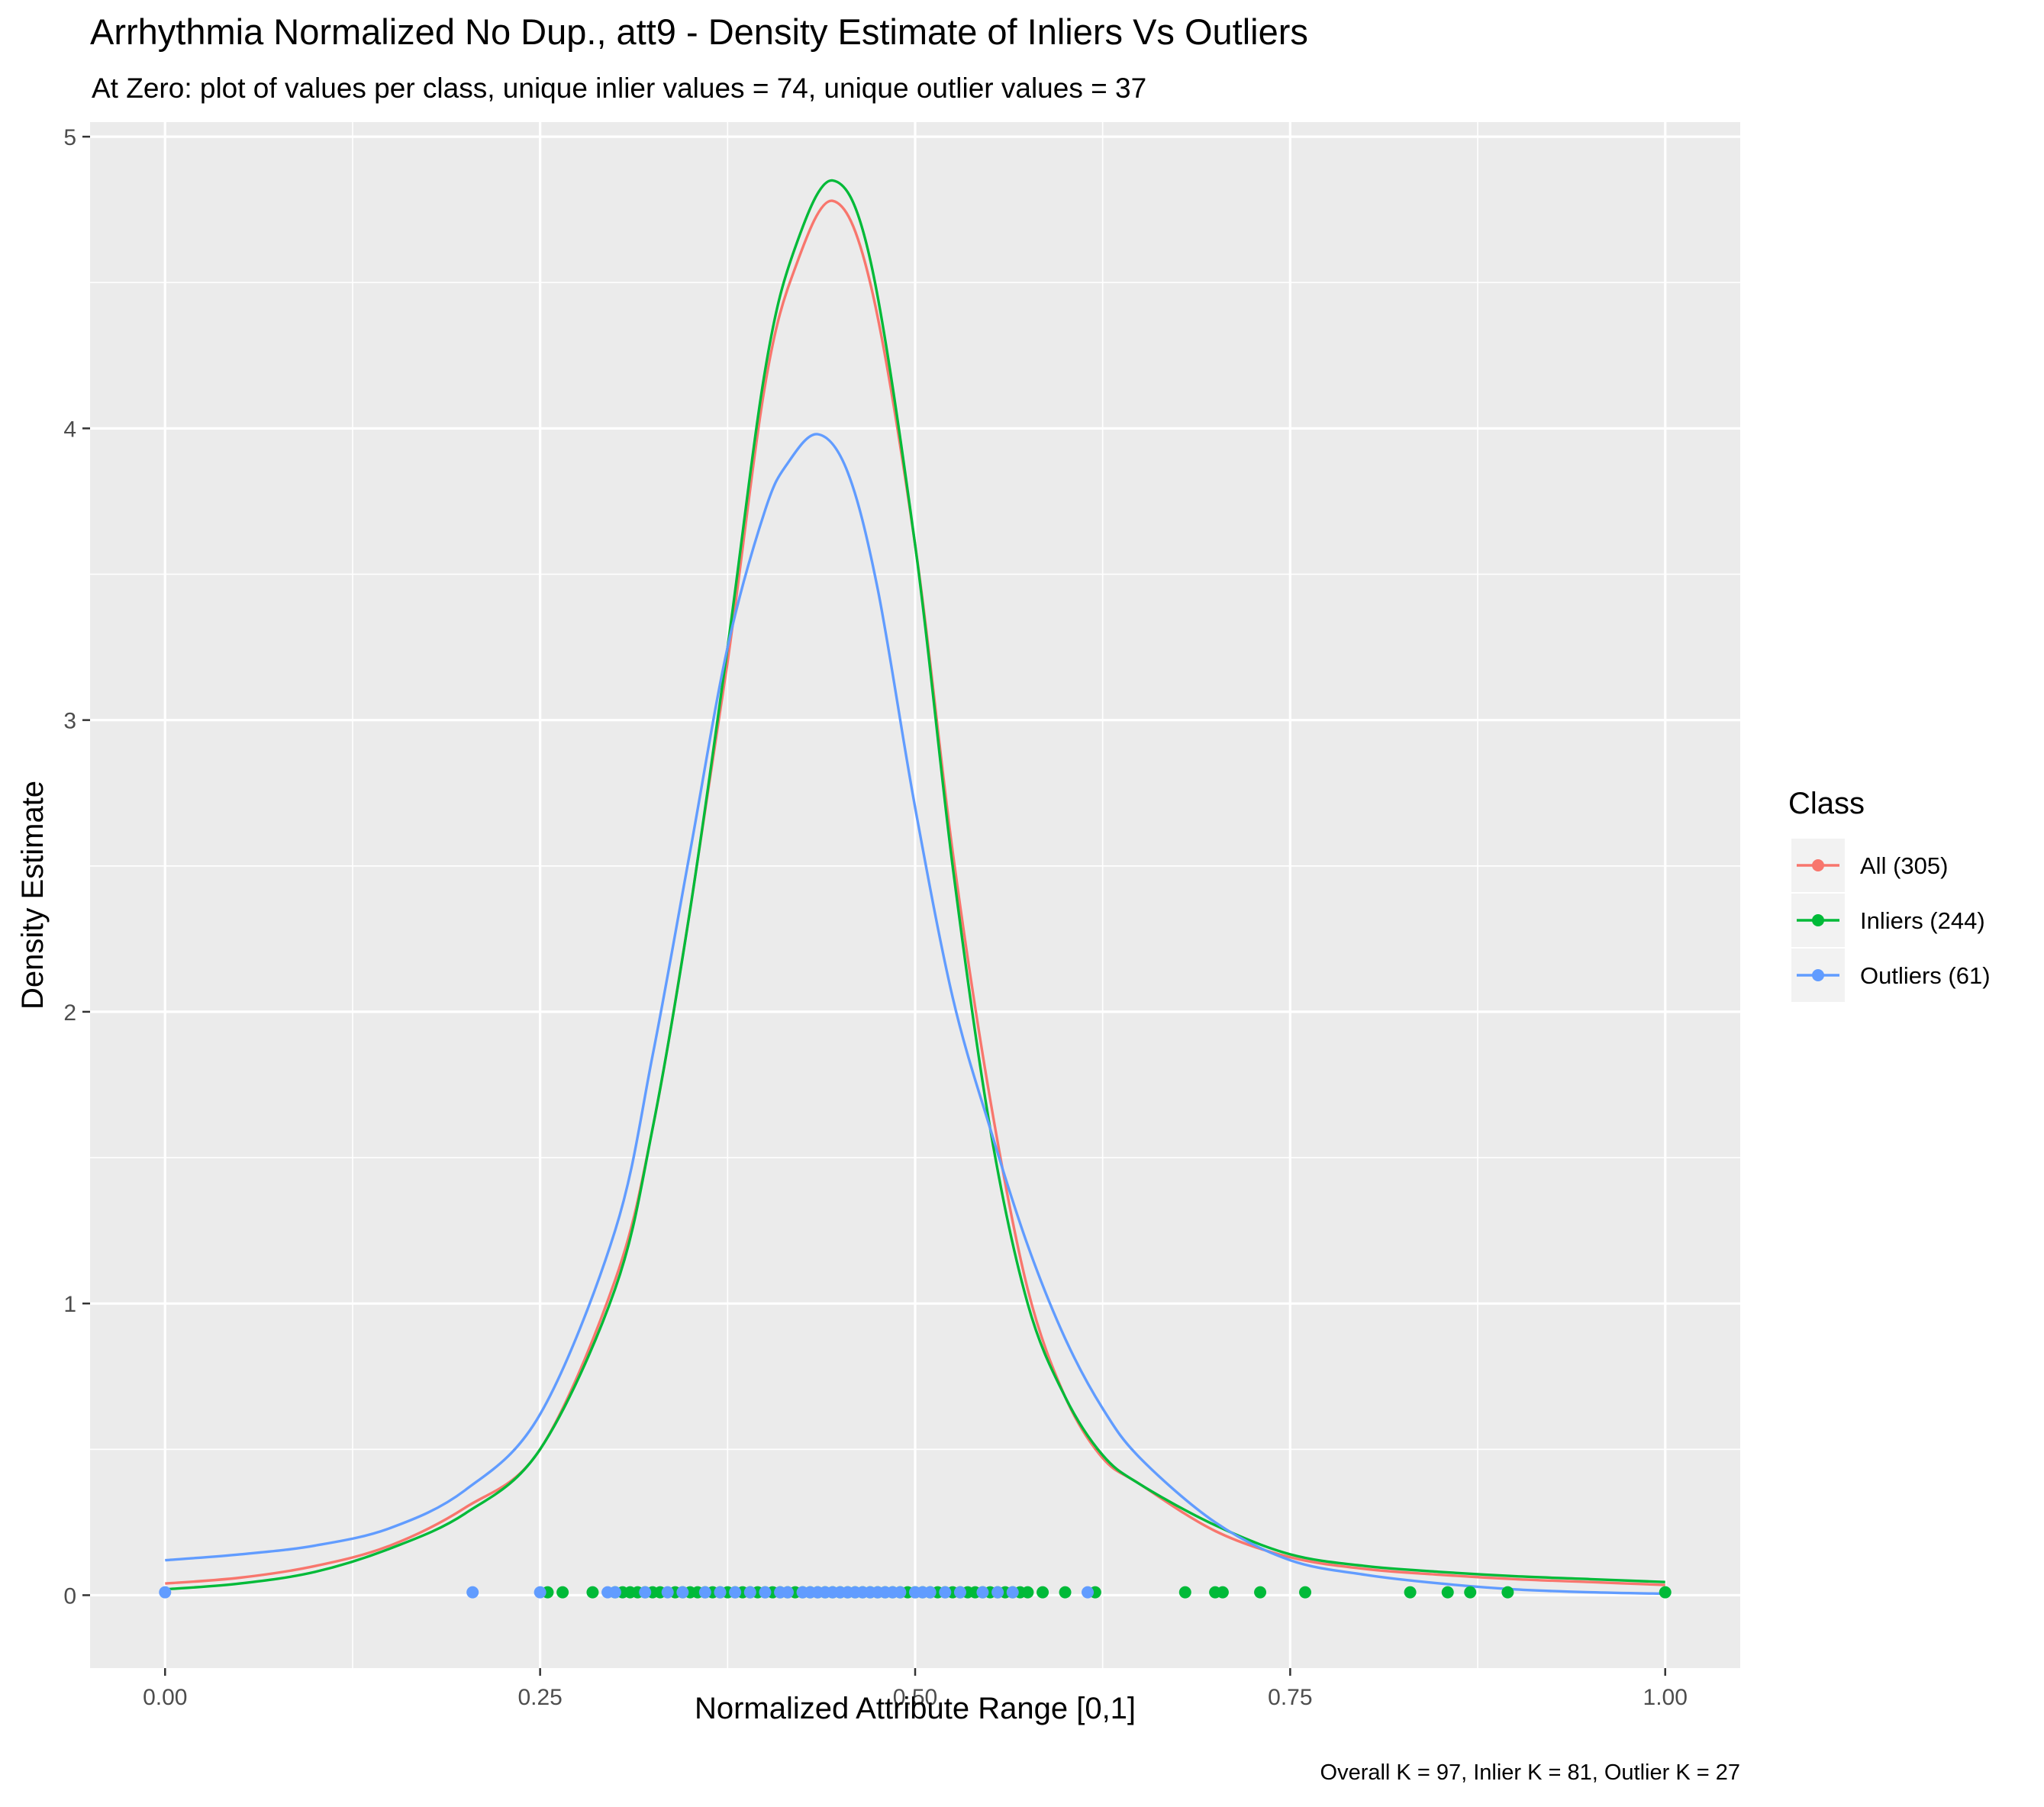 The width and height of the screenshot is (2044, 1807). I want to click on rug-points, so click(915, 1593).